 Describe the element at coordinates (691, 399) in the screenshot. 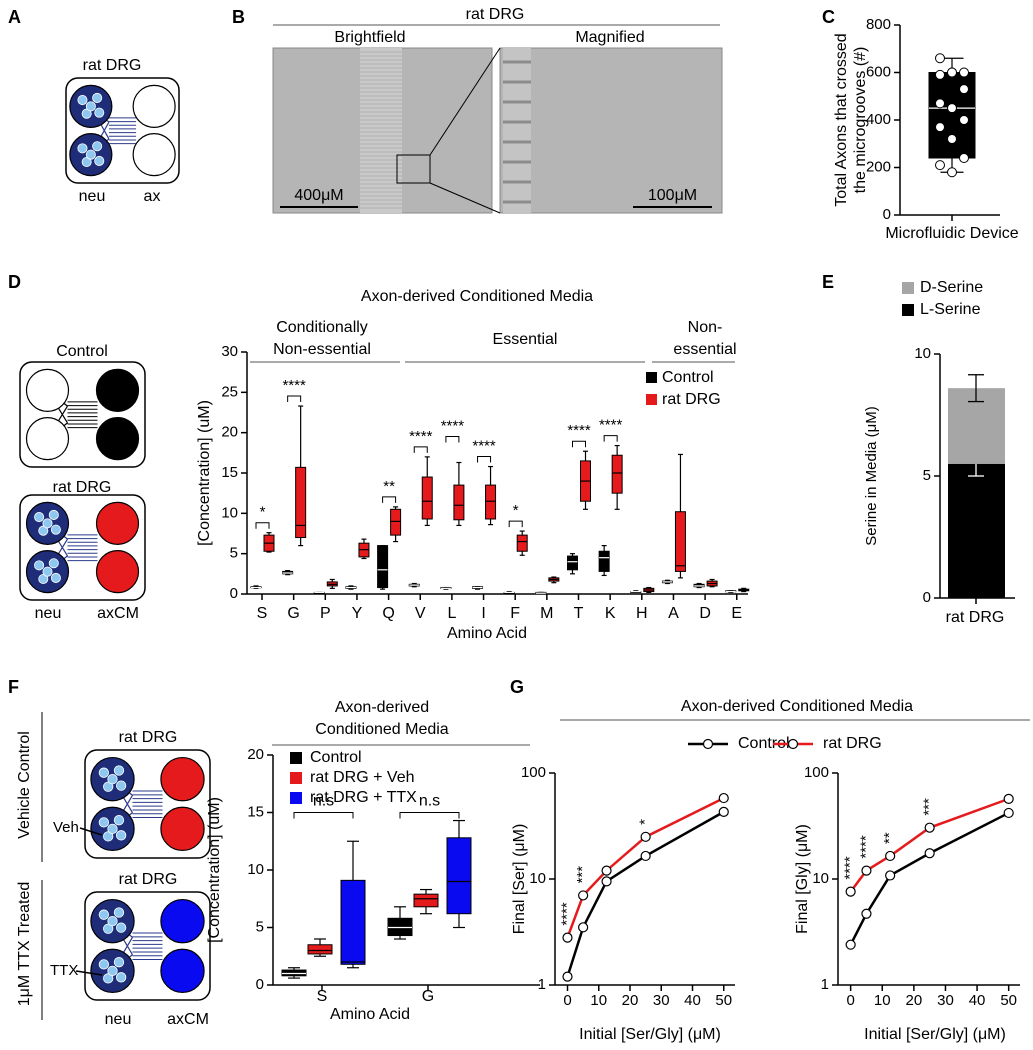

I see `legend-label: rat DRG` at that location.